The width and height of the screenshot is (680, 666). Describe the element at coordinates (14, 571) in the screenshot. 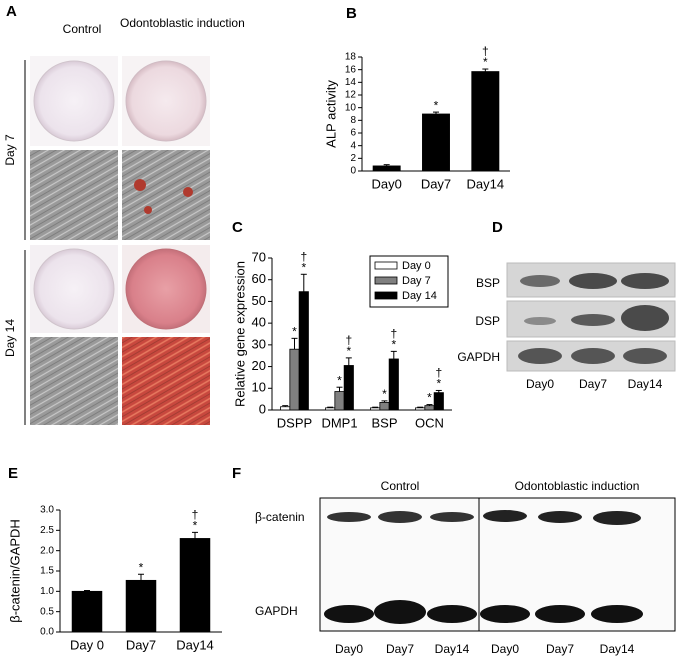

I see `y-axis-label: β-catenin/GAPDH` at that location.